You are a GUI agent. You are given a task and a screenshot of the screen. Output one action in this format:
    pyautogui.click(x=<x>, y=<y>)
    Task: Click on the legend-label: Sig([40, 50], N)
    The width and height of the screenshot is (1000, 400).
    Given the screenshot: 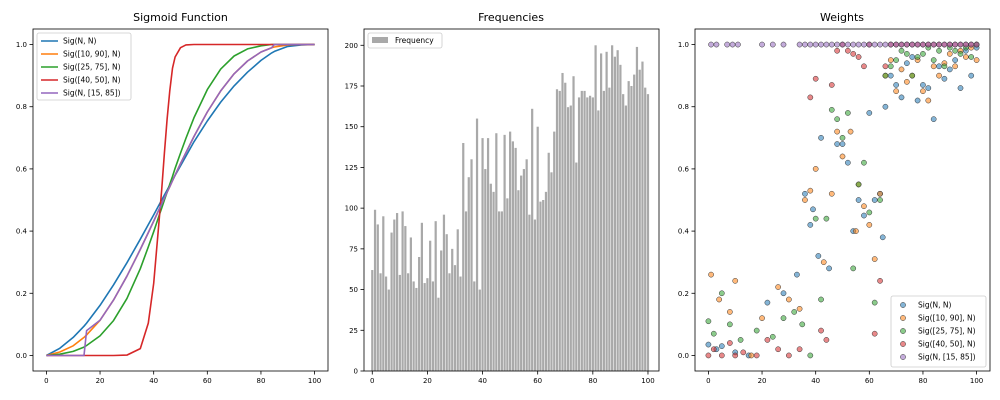 What is the action you would take?
    pyautogui.click(x=92, y=80)
    